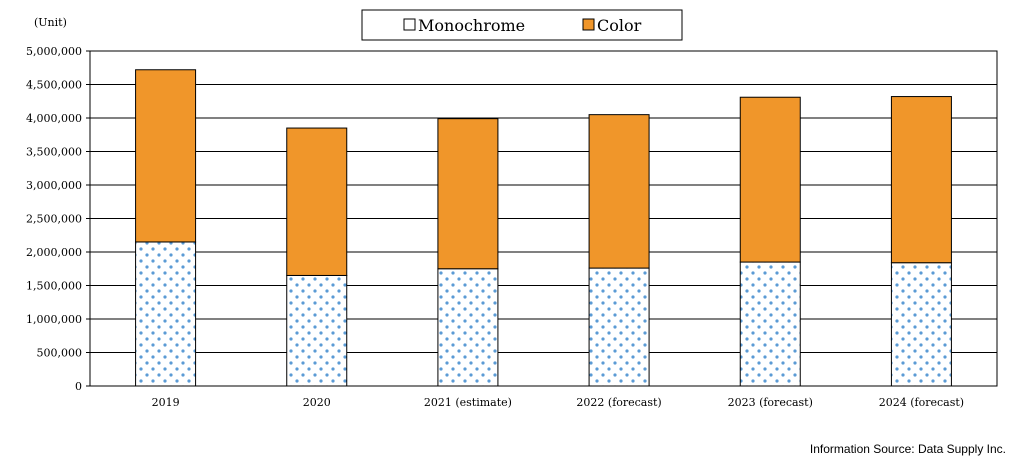  I want to click on x-tick-label: 2022 (forecast), so click(618, 402).